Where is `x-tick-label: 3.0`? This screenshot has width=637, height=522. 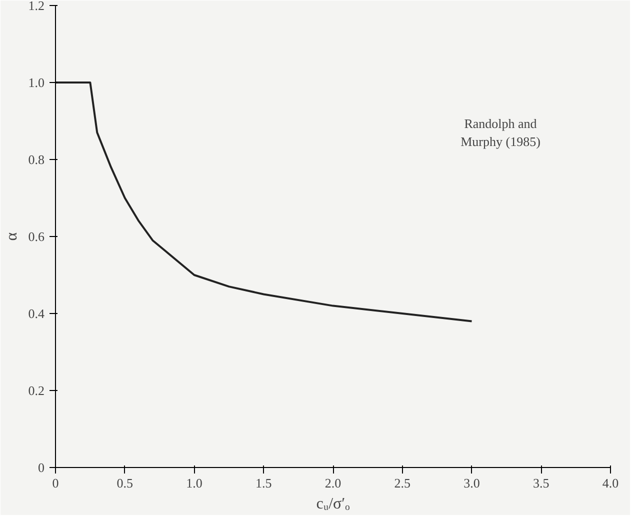
x-tick-label: 3.0 is located at coordinates (472, 483).